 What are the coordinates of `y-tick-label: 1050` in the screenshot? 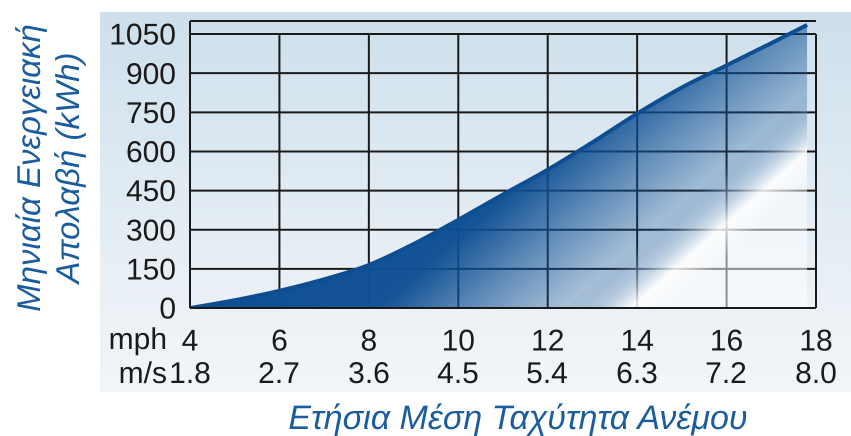 It's located at (142, 35).